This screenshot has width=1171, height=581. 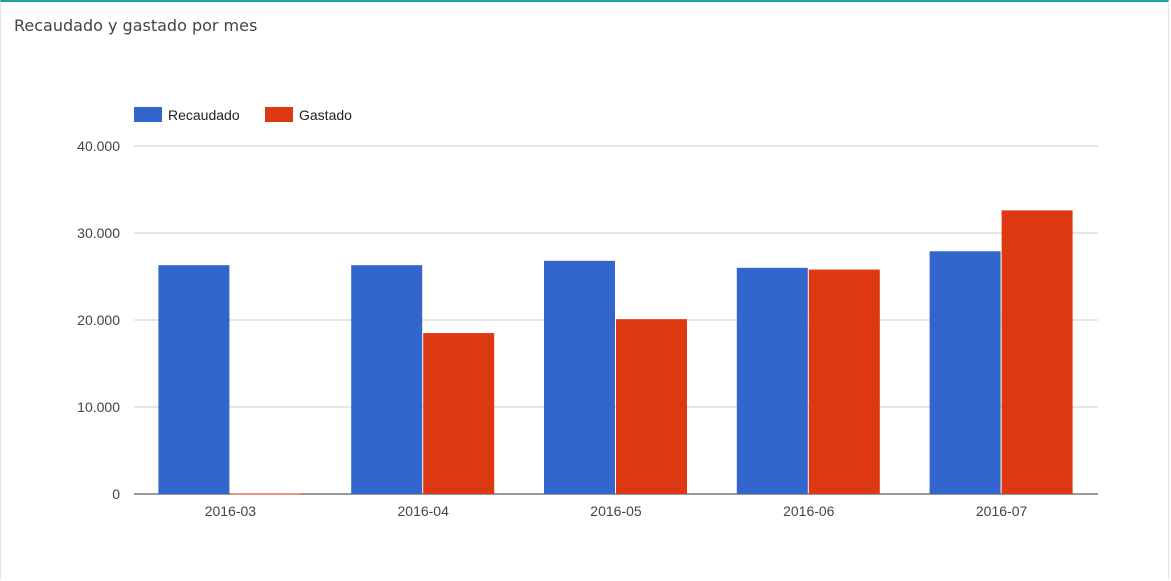 What do you see at coordinates (243, 115) in the screenshot?
I see `legend: Recaudado Gastado` at bounding box center [243, 115].